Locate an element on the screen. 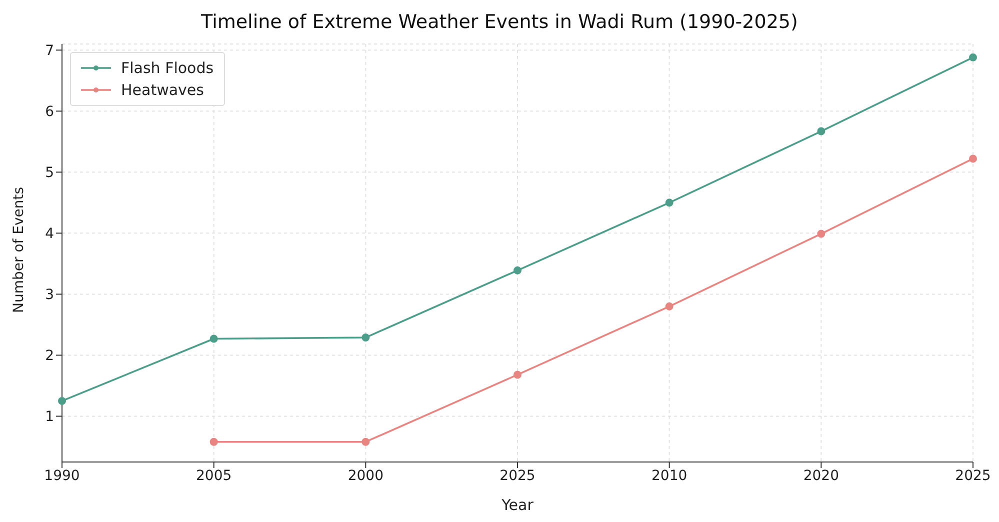 Image resolution: width=999 pixels, height=522 pixels. x-tick-label: 2000 is located at coordinates (366, 476).